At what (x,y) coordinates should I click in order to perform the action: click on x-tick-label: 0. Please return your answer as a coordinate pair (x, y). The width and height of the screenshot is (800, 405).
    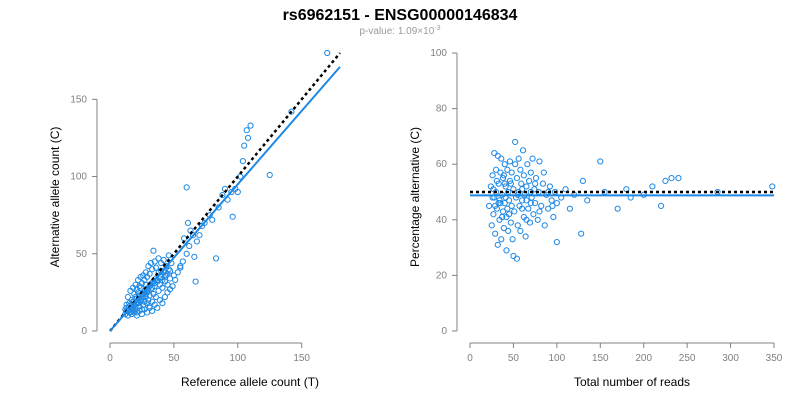
    Looking at the image, I should click on (470, 358).